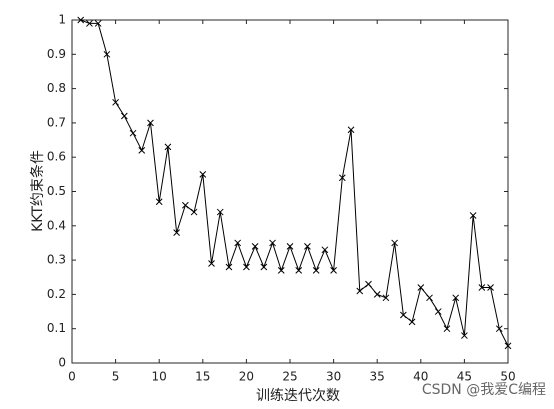 This screenshot has height=409, width=554. What do you see at coordinates (484, 390) in the screenshot?
I see `watermark: CSDN @我爱C编程` at bounding box center [484, 390].